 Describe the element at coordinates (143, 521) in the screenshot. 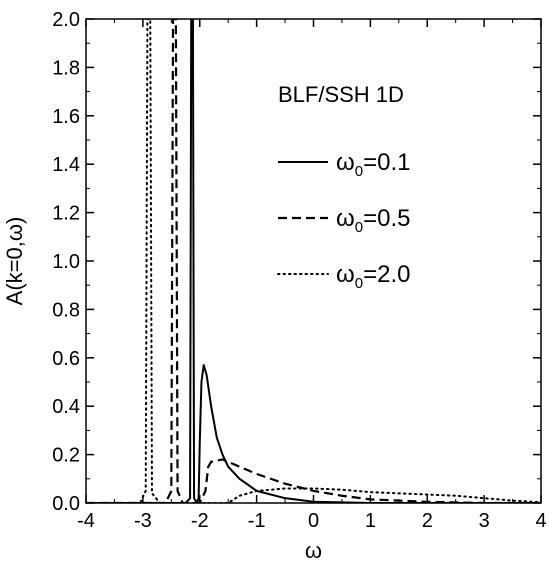

I see `x-tick-label: -3` at that location.